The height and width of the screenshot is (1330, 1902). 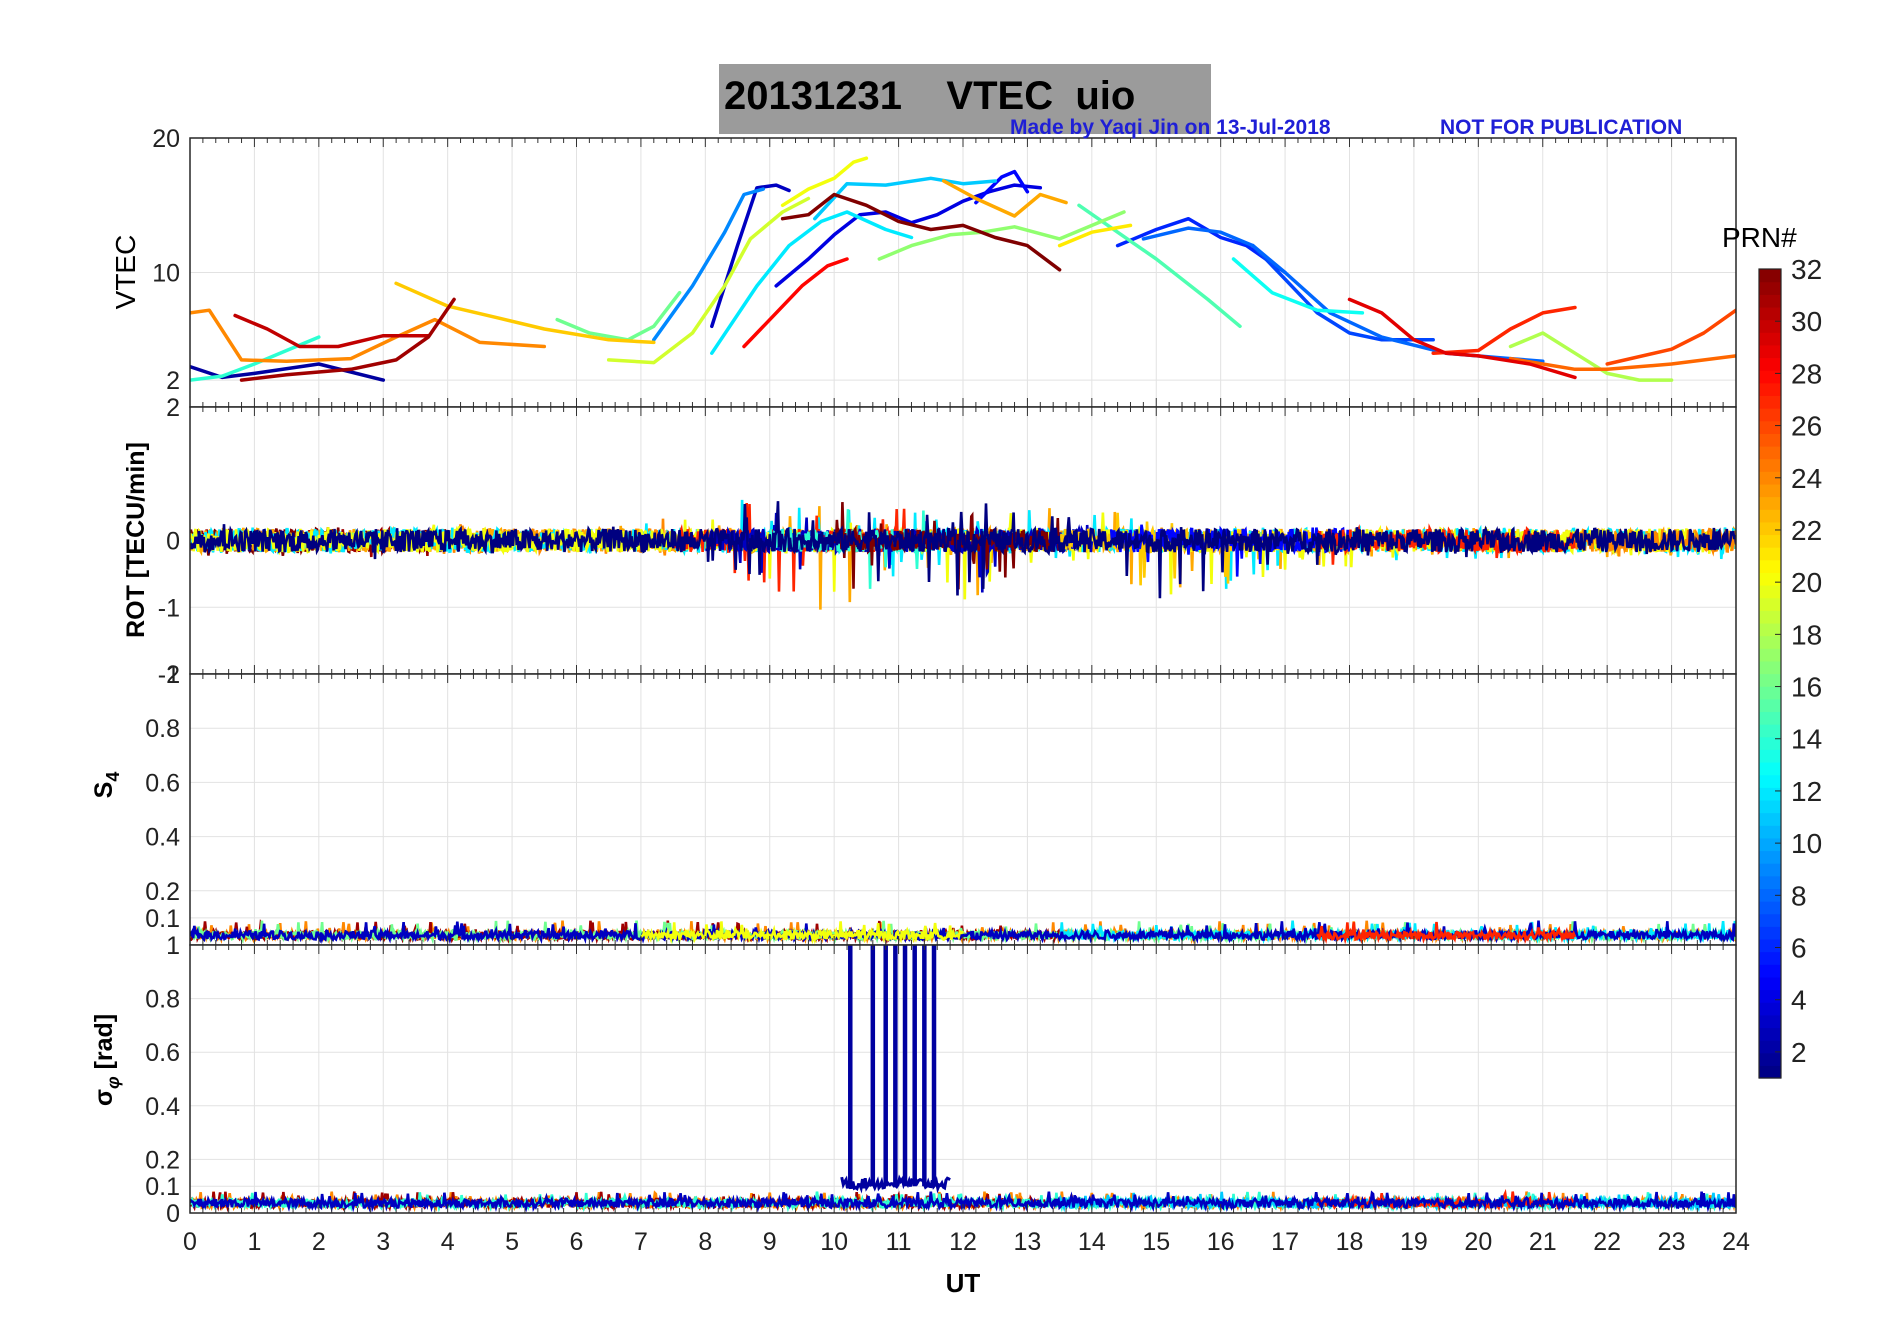 What do you see at coordinates (106, 785) in the screenshot?
I see `s4-axis-label: S4` at bounding box center [106, 785].